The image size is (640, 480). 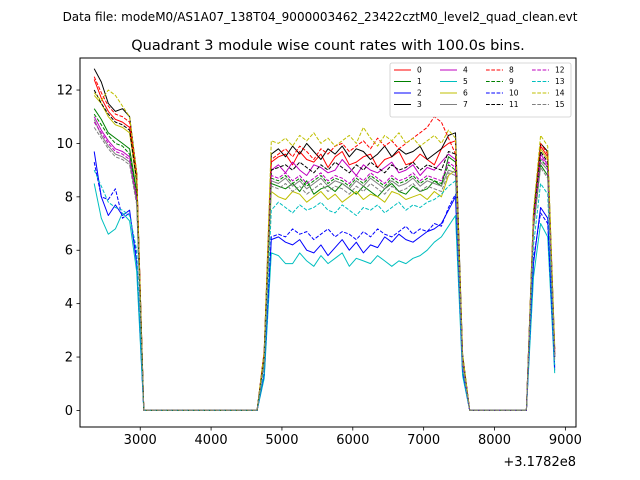 I want to click on y-tick-label: 4, so click(x=69, y=304).